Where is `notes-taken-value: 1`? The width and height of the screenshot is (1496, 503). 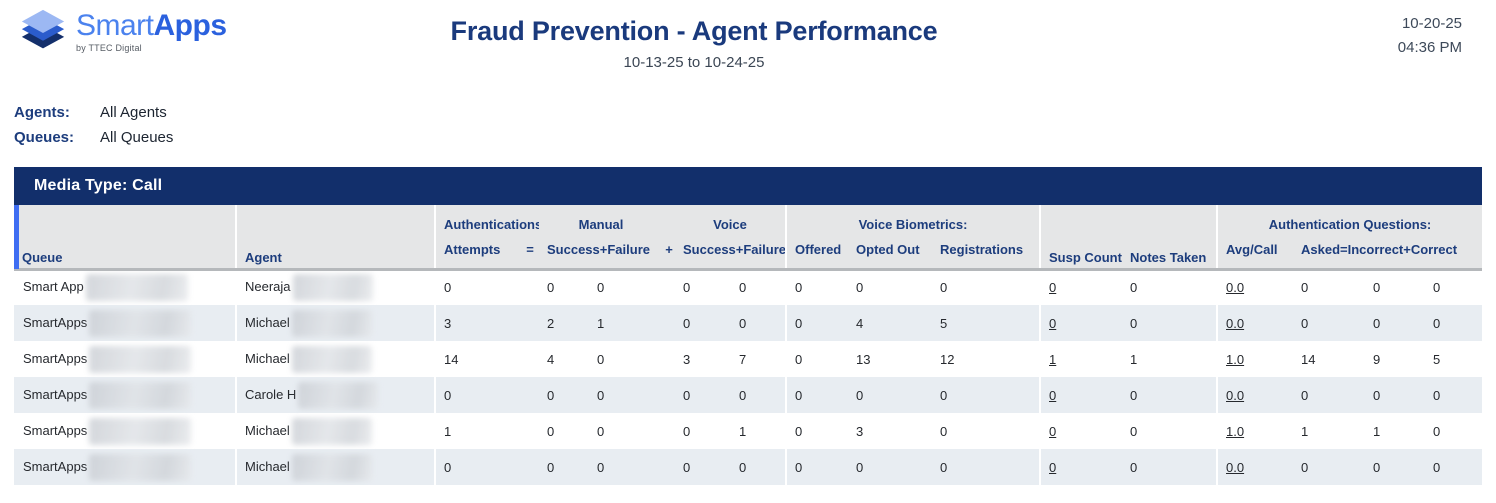
notes-taken-value: 1 is located at coordinates (1134, 359).